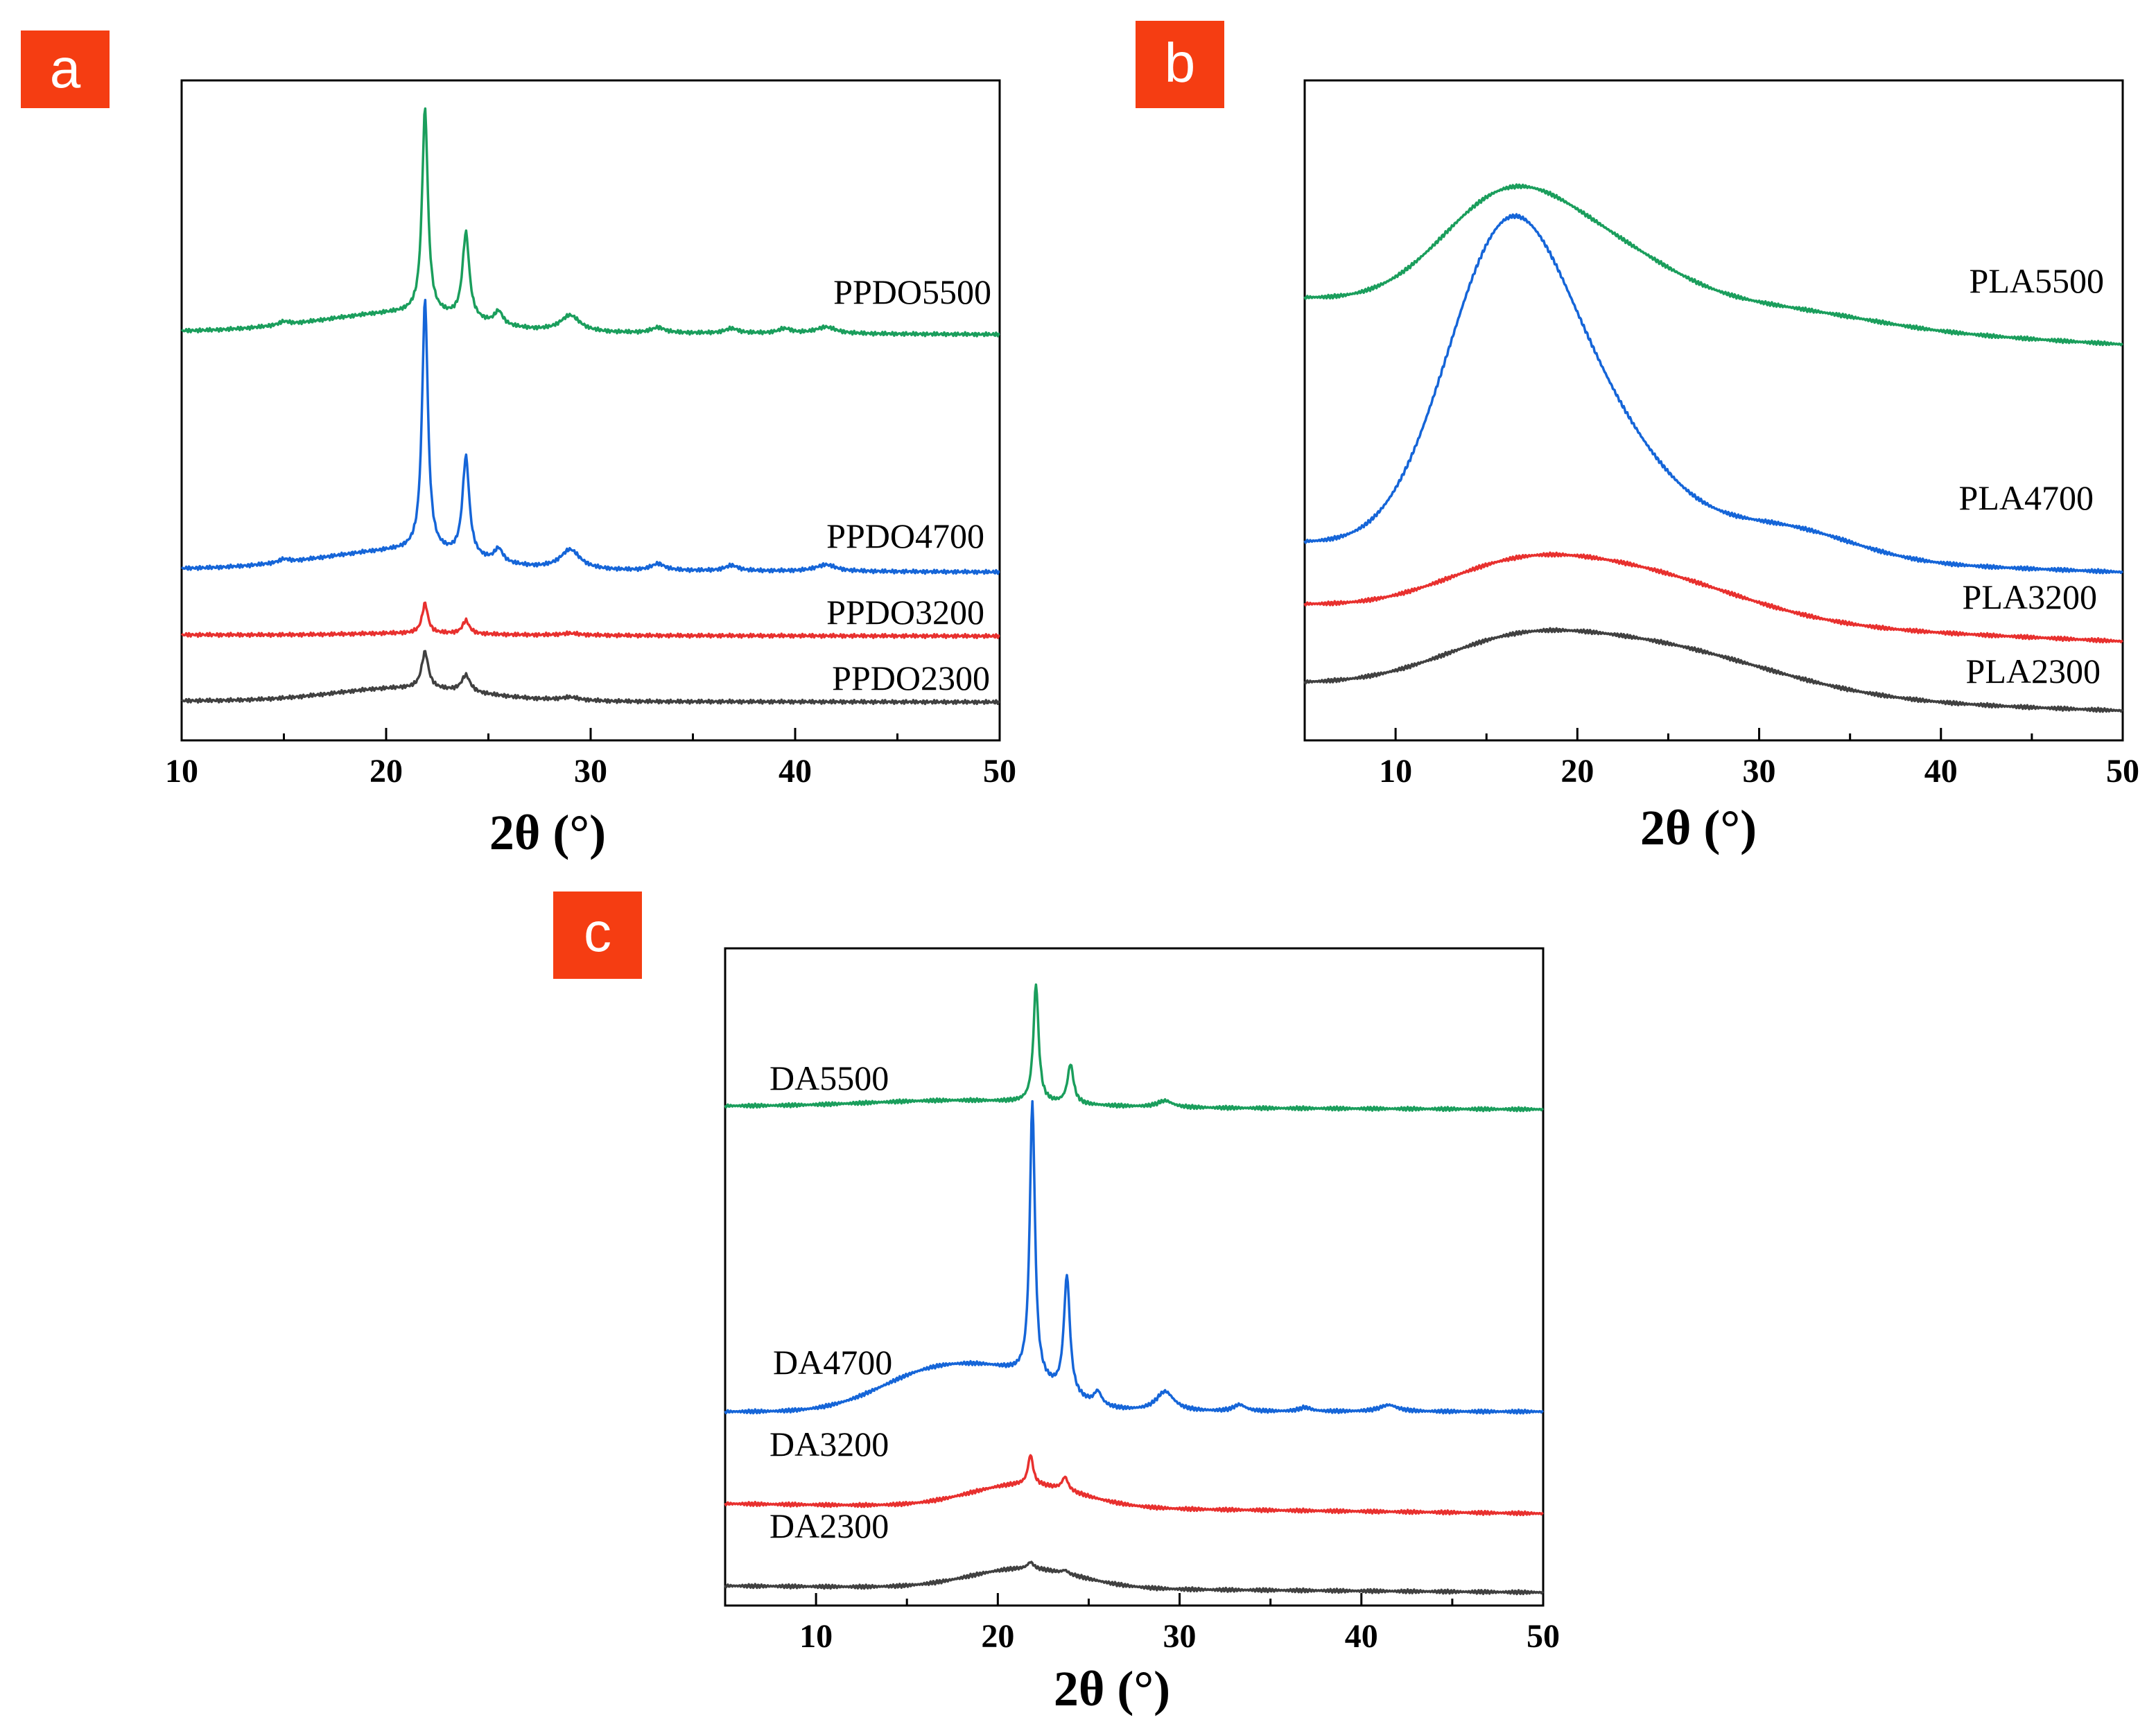 This screenshot has height=1722, width=2156. What do you see at coordinates (830, 1525) in the screenshot?
I see `series-label-DA2300: DA2300` at bounding box center [830, 1525].